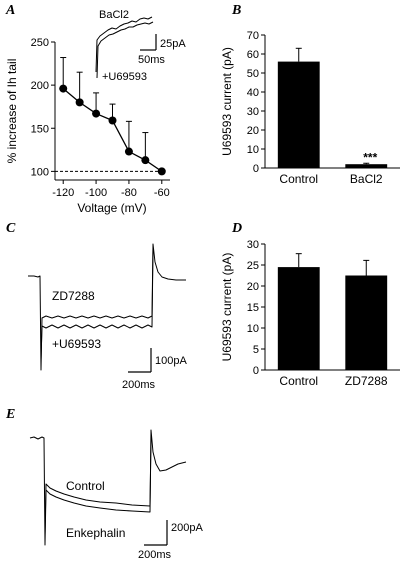 Image resolution: width=409 pixels, height=561 pixels. I want to click on y-tick-label-a: 200, so click(40, 86).